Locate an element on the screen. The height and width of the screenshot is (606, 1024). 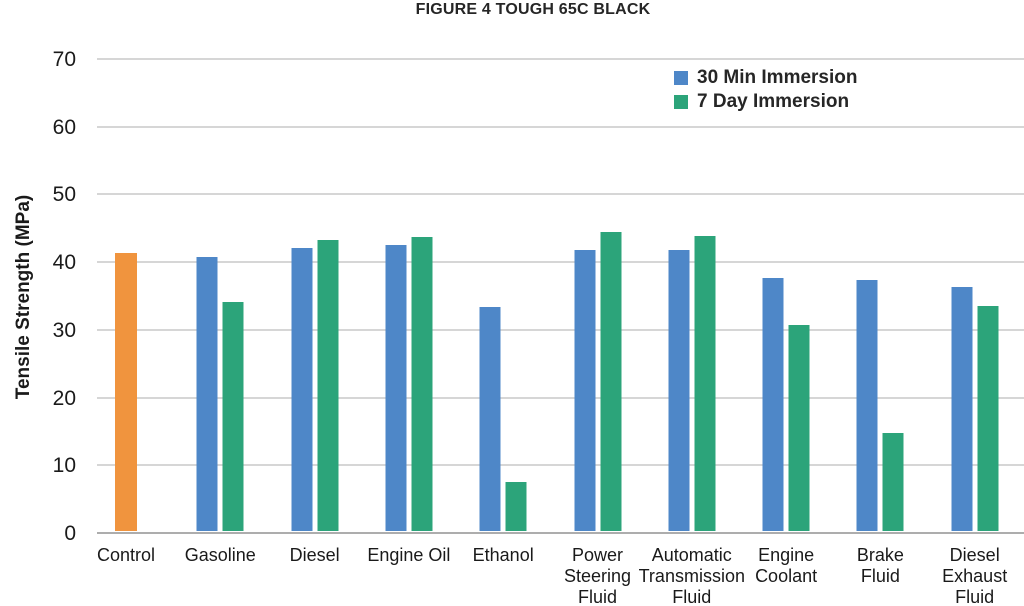
bar-7-day-immersion-engine-oil is located at coordinates (422, 384).